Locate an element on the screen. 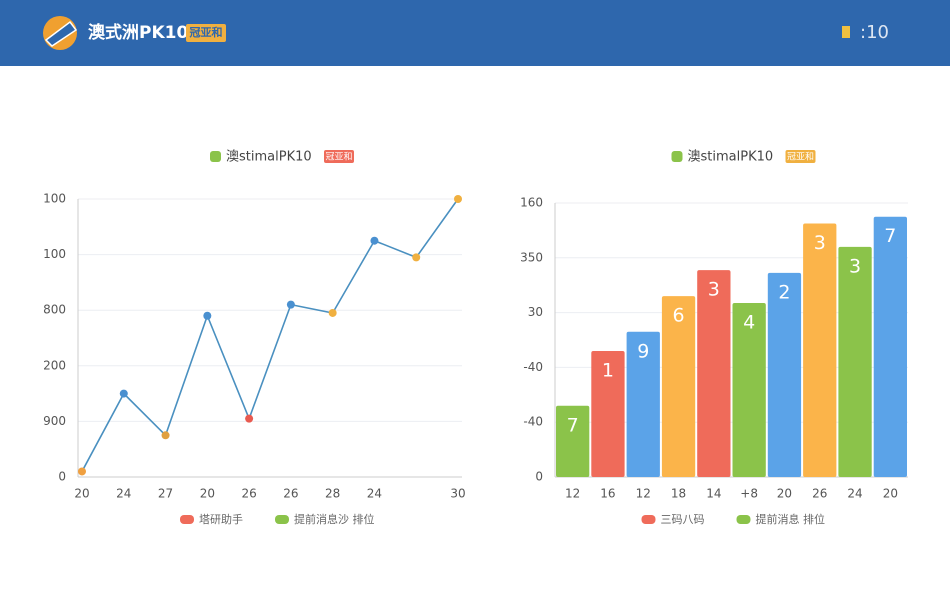  bar-text: 2 is located at coordinates (784, 292).